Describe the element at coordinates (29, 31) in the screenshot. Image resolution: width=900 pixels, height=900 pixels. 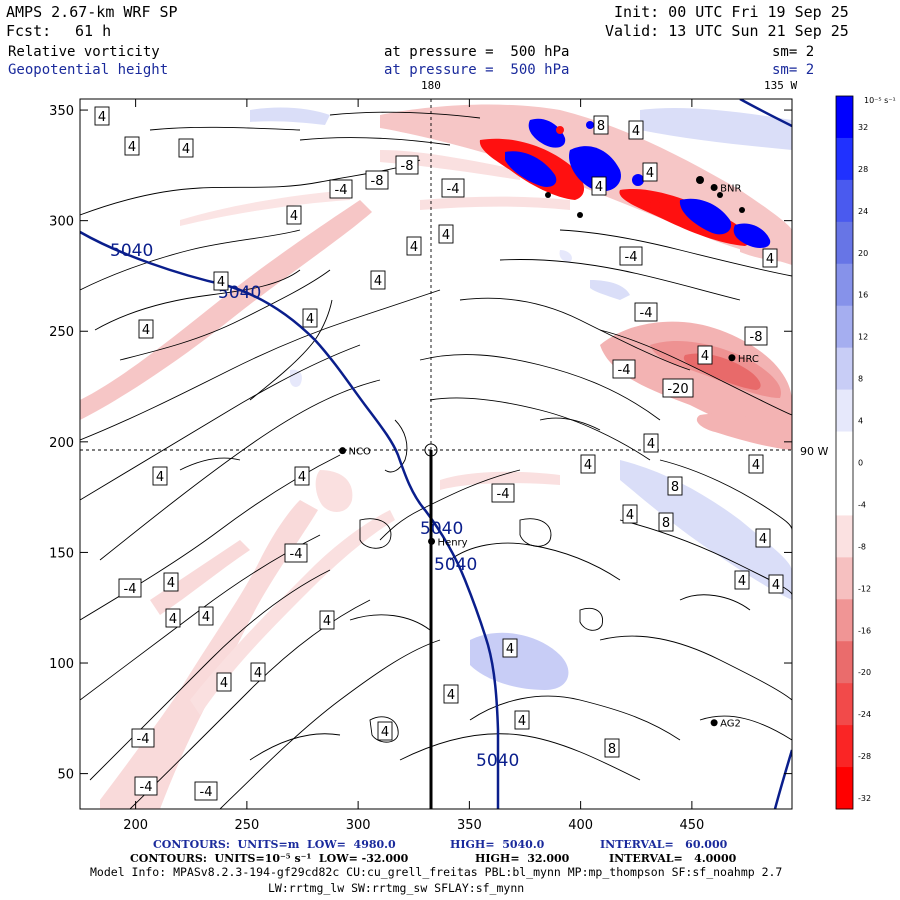
I see `forecast-label: Fcst:` at that location.